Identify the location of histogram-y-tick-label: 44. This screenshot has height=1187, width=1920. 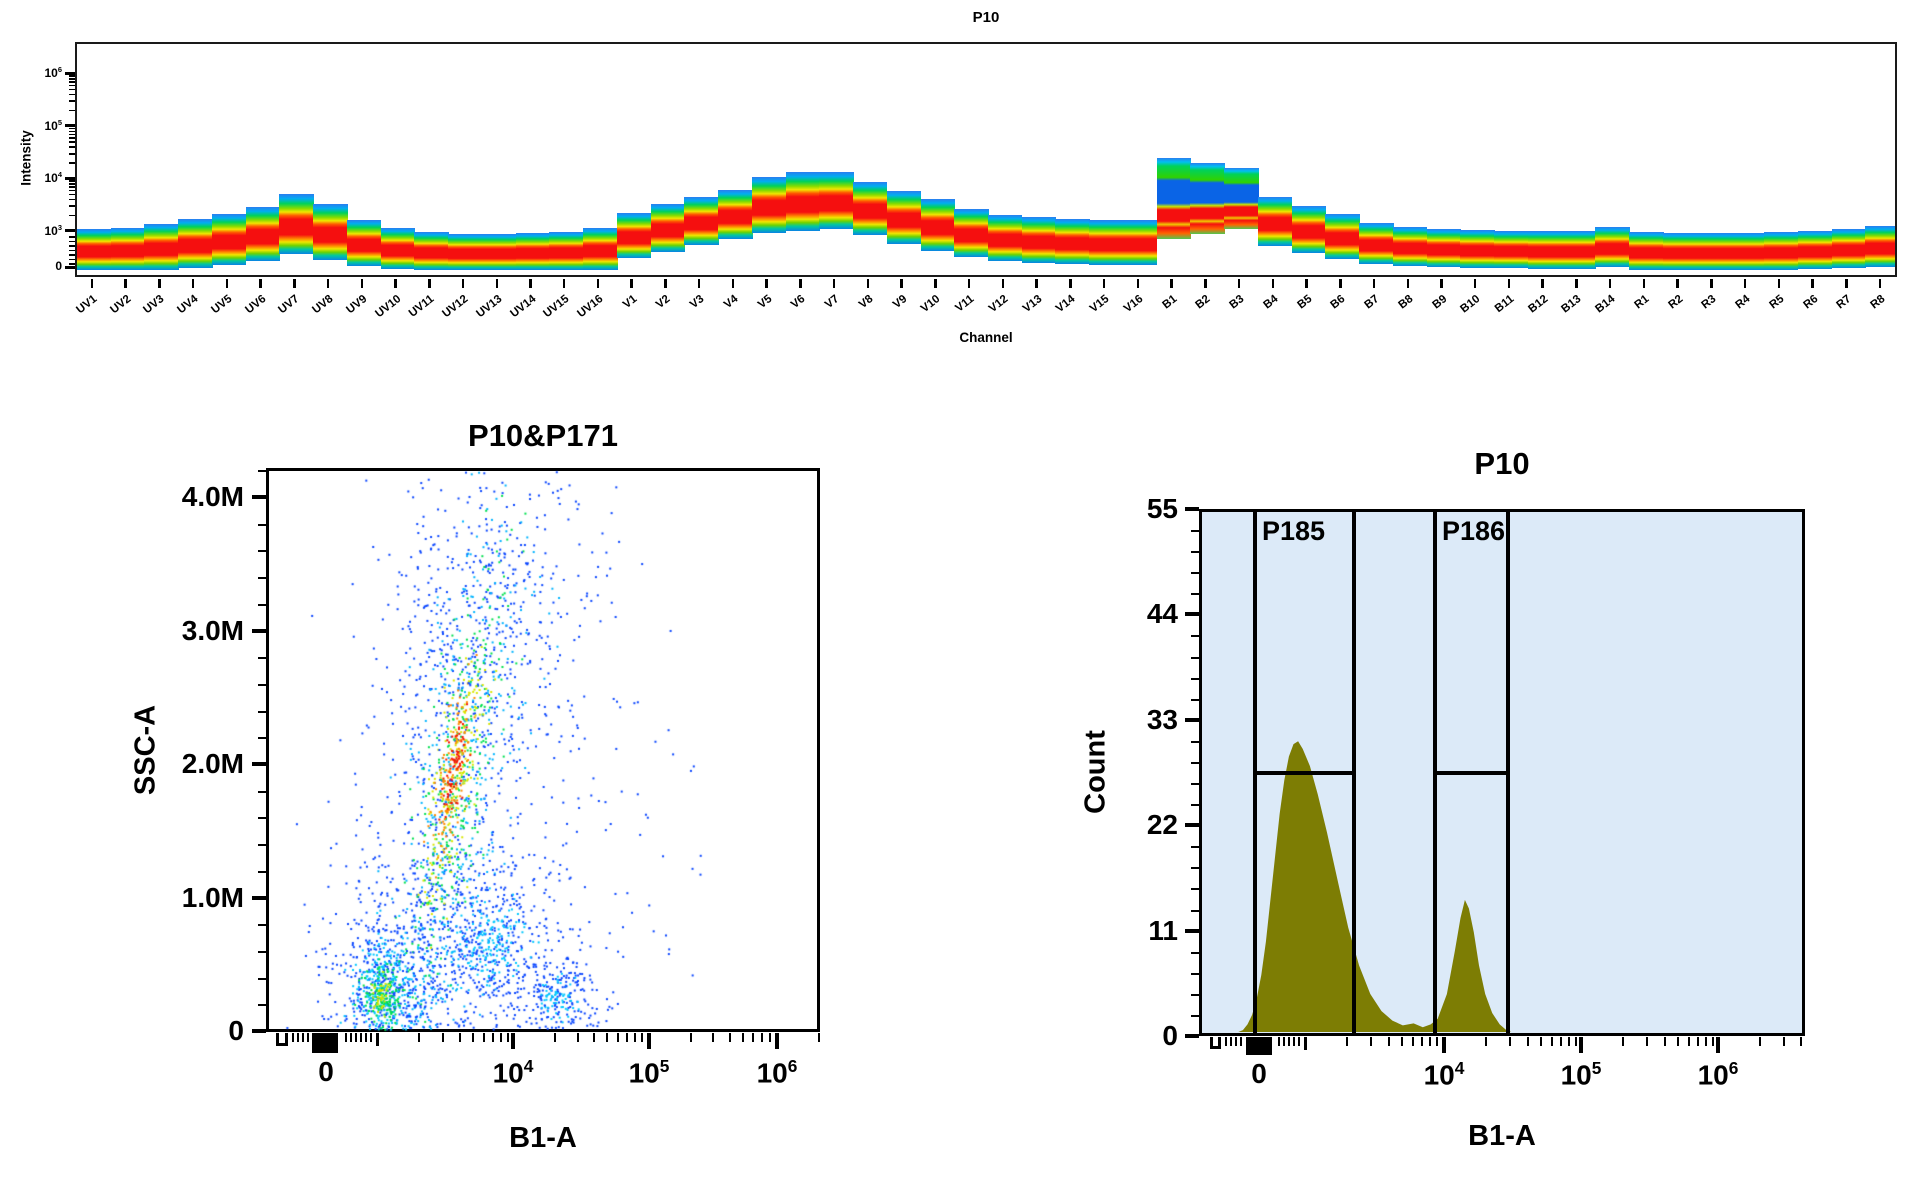
(1162, 614).